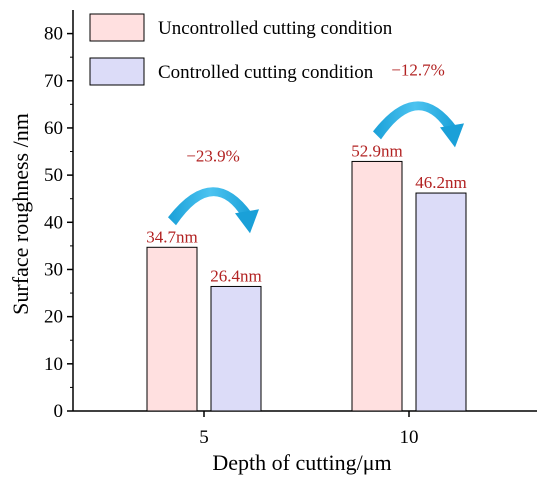  What do you see at coordinates (53, 317) in the screenshot?
I see `y-tick-label: 20` at bounding box center [53, 317].